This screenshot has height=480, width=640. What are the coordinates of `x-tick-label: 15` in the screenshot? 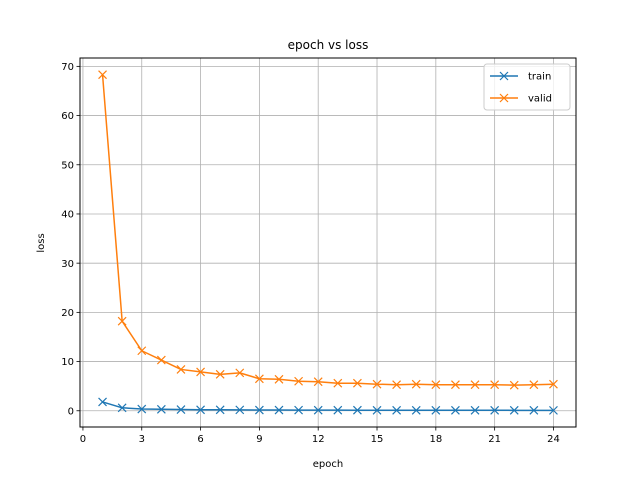 It's located at (377, 439).